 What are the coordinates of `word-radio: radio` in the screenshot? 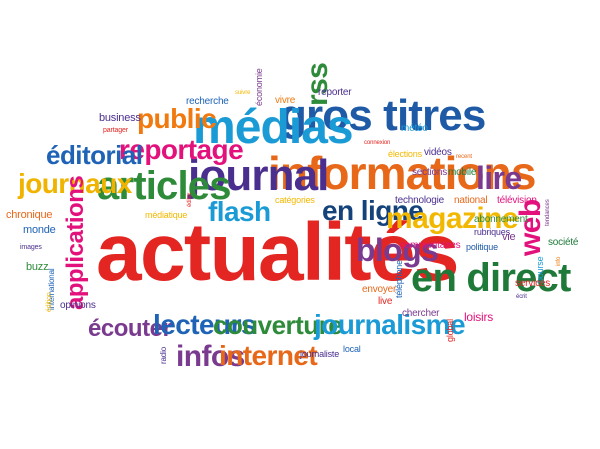 It's located at (163, 355).